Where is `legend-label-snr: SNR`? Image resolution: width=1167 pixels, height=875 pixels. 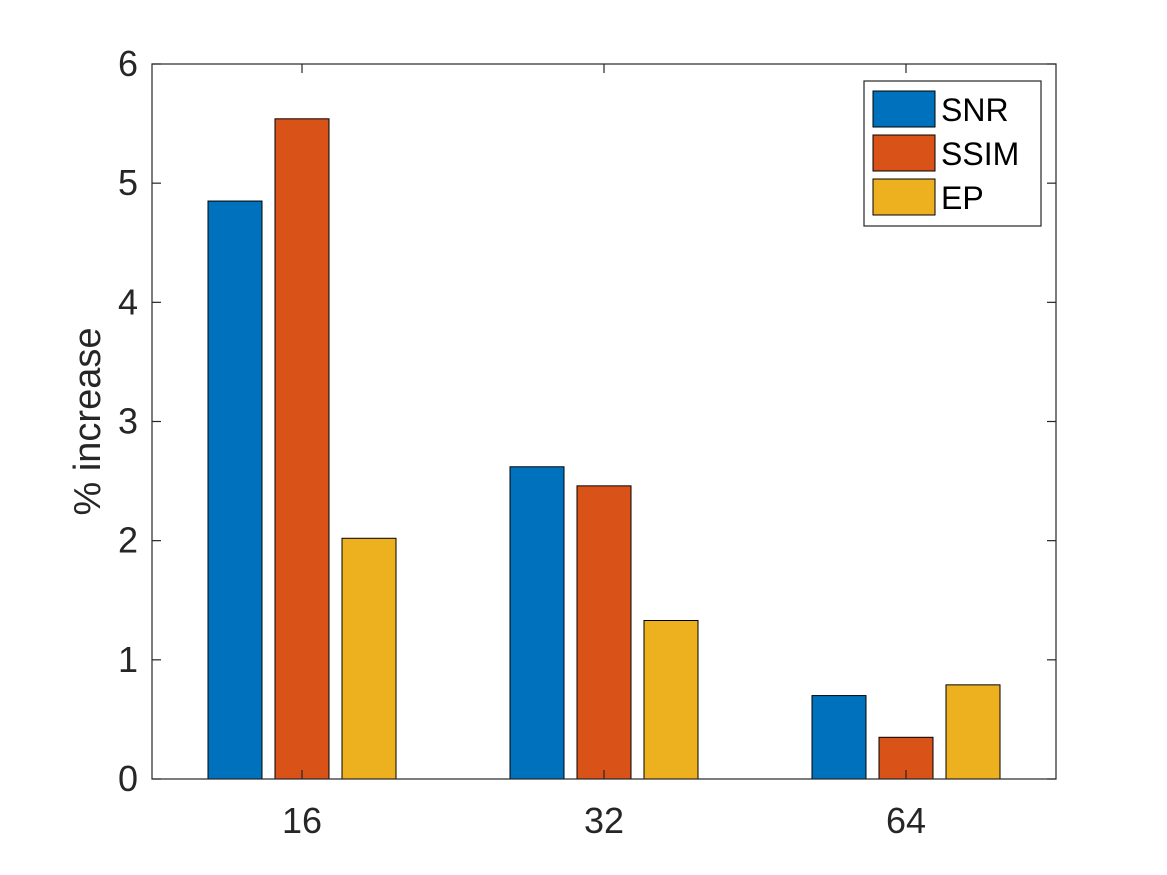
legend-label-snr: SNR is located at coordinates (975, 110).